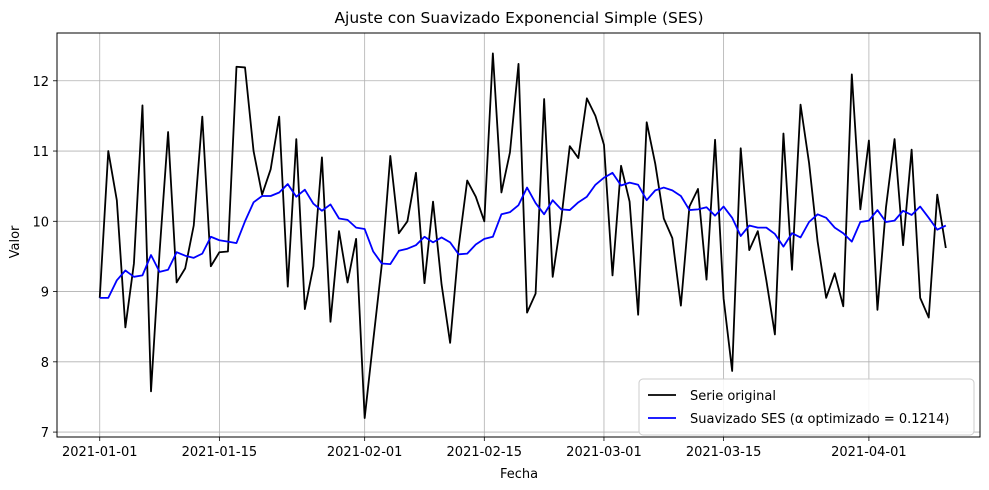 The height and width of the screenshot is (490, 989). What do you see at coordinates (45, 363) in the screenshot?
I see `y-tick-label: 8` at bounding box center [45, 363].